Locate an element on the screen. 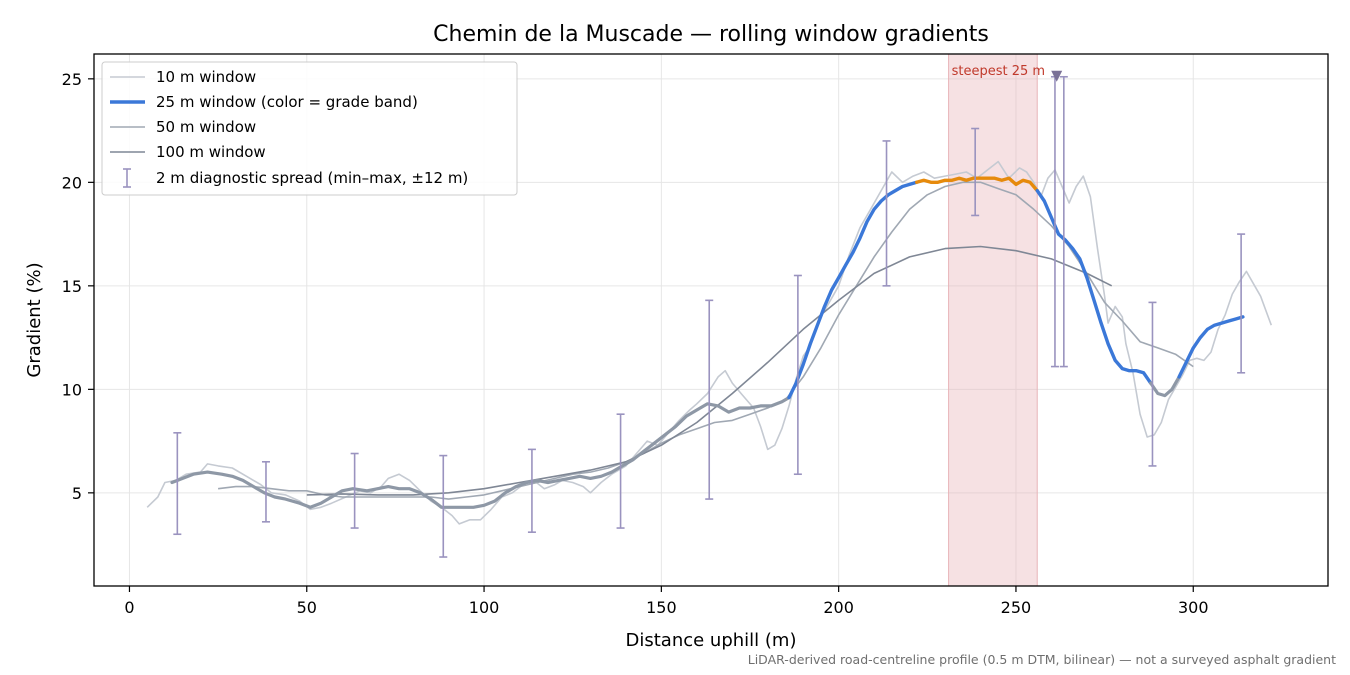  legend-label-10m: 10 m window is located at coordinates (206, 77).